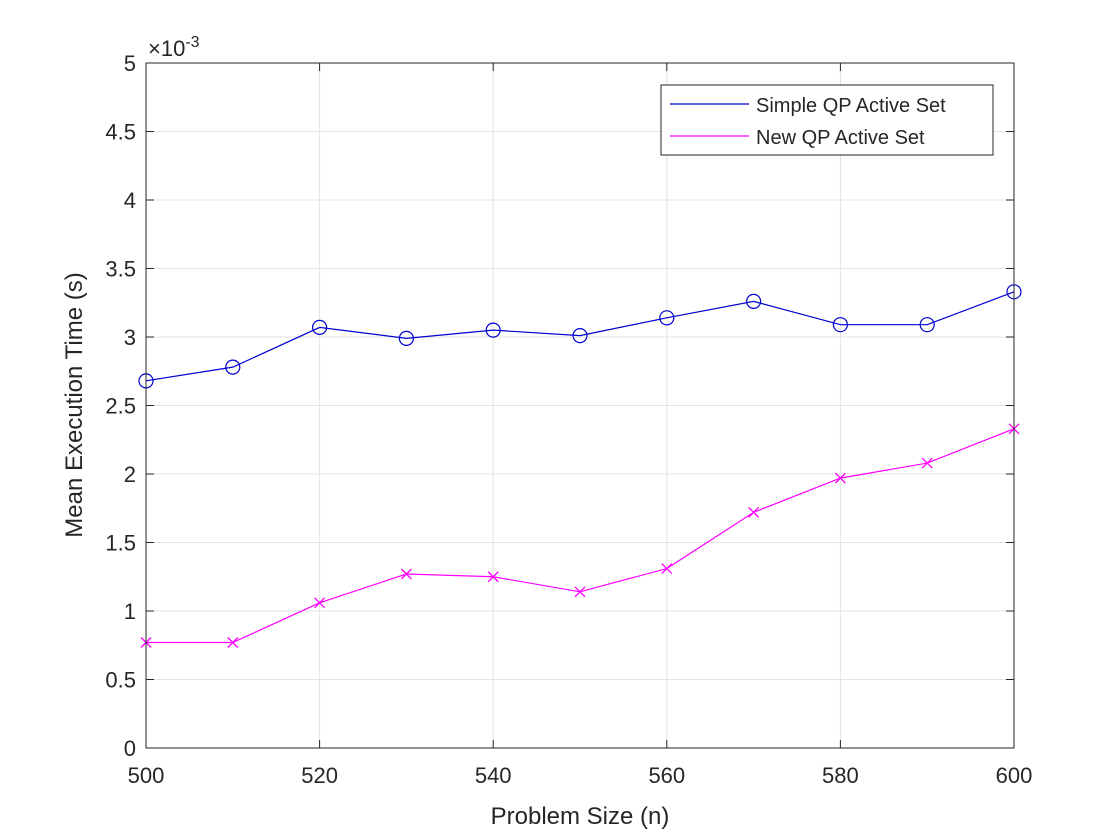 The width and height of the screenshot is (1120, 840). What do you see at coordinates (319, 775) in the screenshot?
I see `x-tick-label: 520` at bounding box center [319, 775].